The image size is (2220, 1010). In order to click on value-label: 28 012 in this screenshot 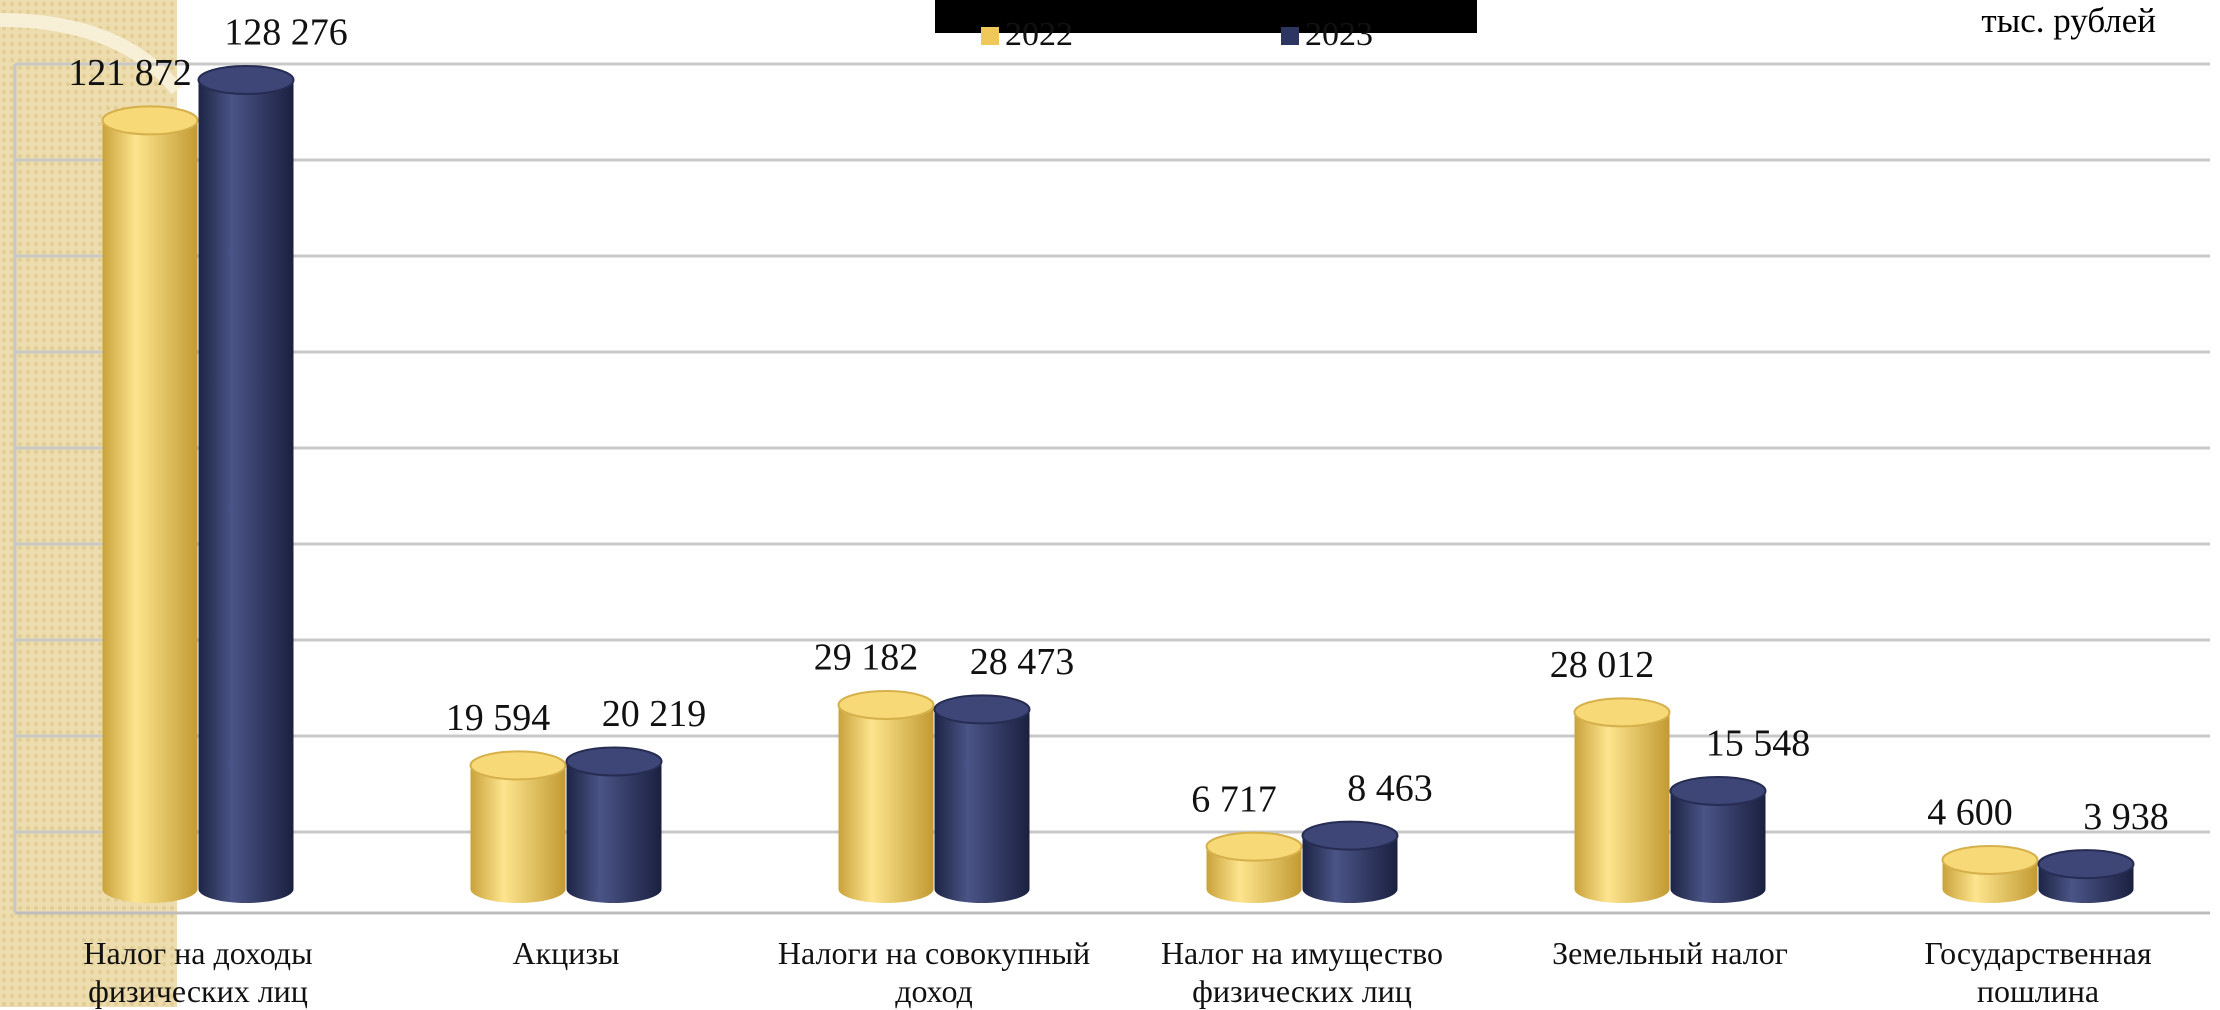, I will do `click(1602, 665)`.